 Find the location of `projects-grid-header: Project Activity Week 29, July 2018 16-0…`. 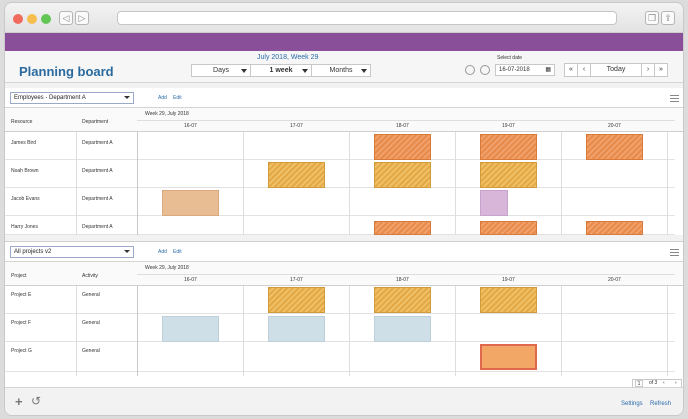

projects-grid-header: Project Activity Week 29, July 2018 16-0… is located at coordinates (344, 274).